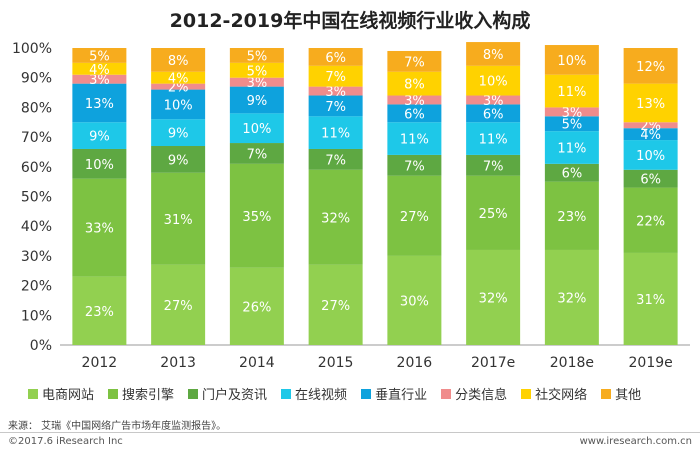  I want to click on y-tick-label: 70%, so click(36, 138).